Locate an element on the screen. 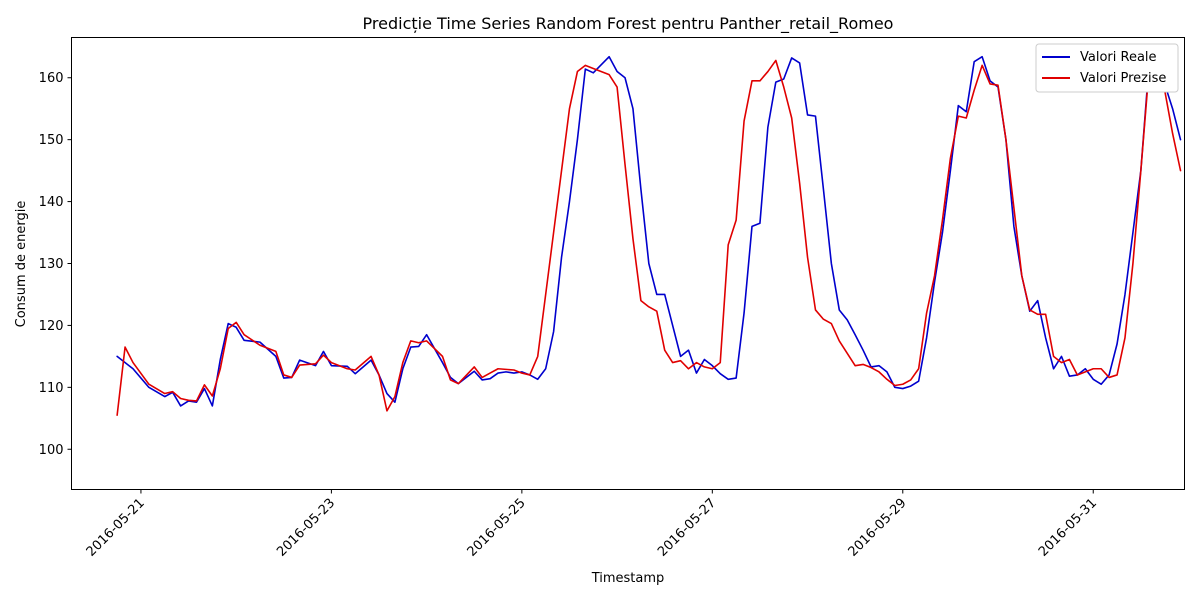 The height and width of the screenshot is (600, 1200). y-tick-label: 160 is located at coordinates (51, 78).